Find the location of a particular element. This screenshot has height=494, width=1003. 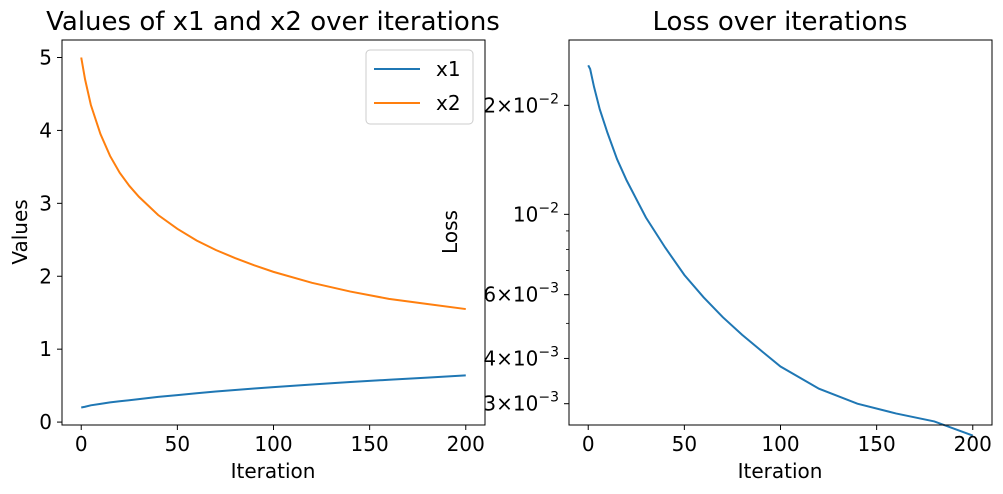

tick-mantissa: 4 is located at coordinates (489, 358).